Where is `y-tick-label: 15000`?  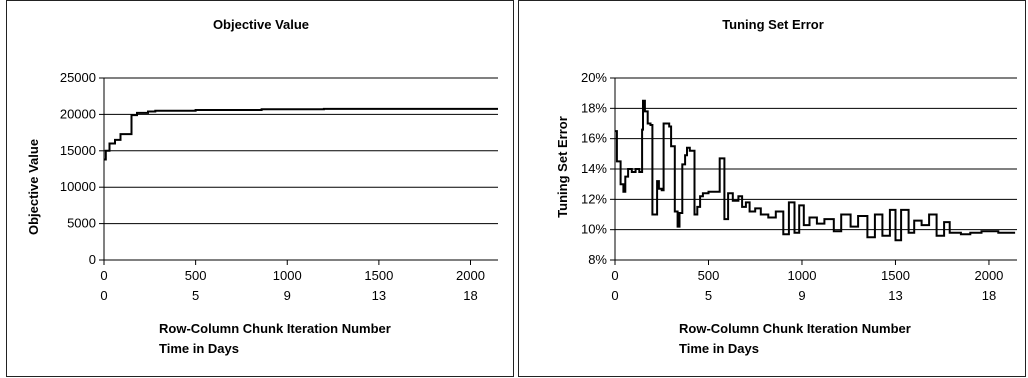
y-tick-label: 15000 is located at coordinates (78, 150).